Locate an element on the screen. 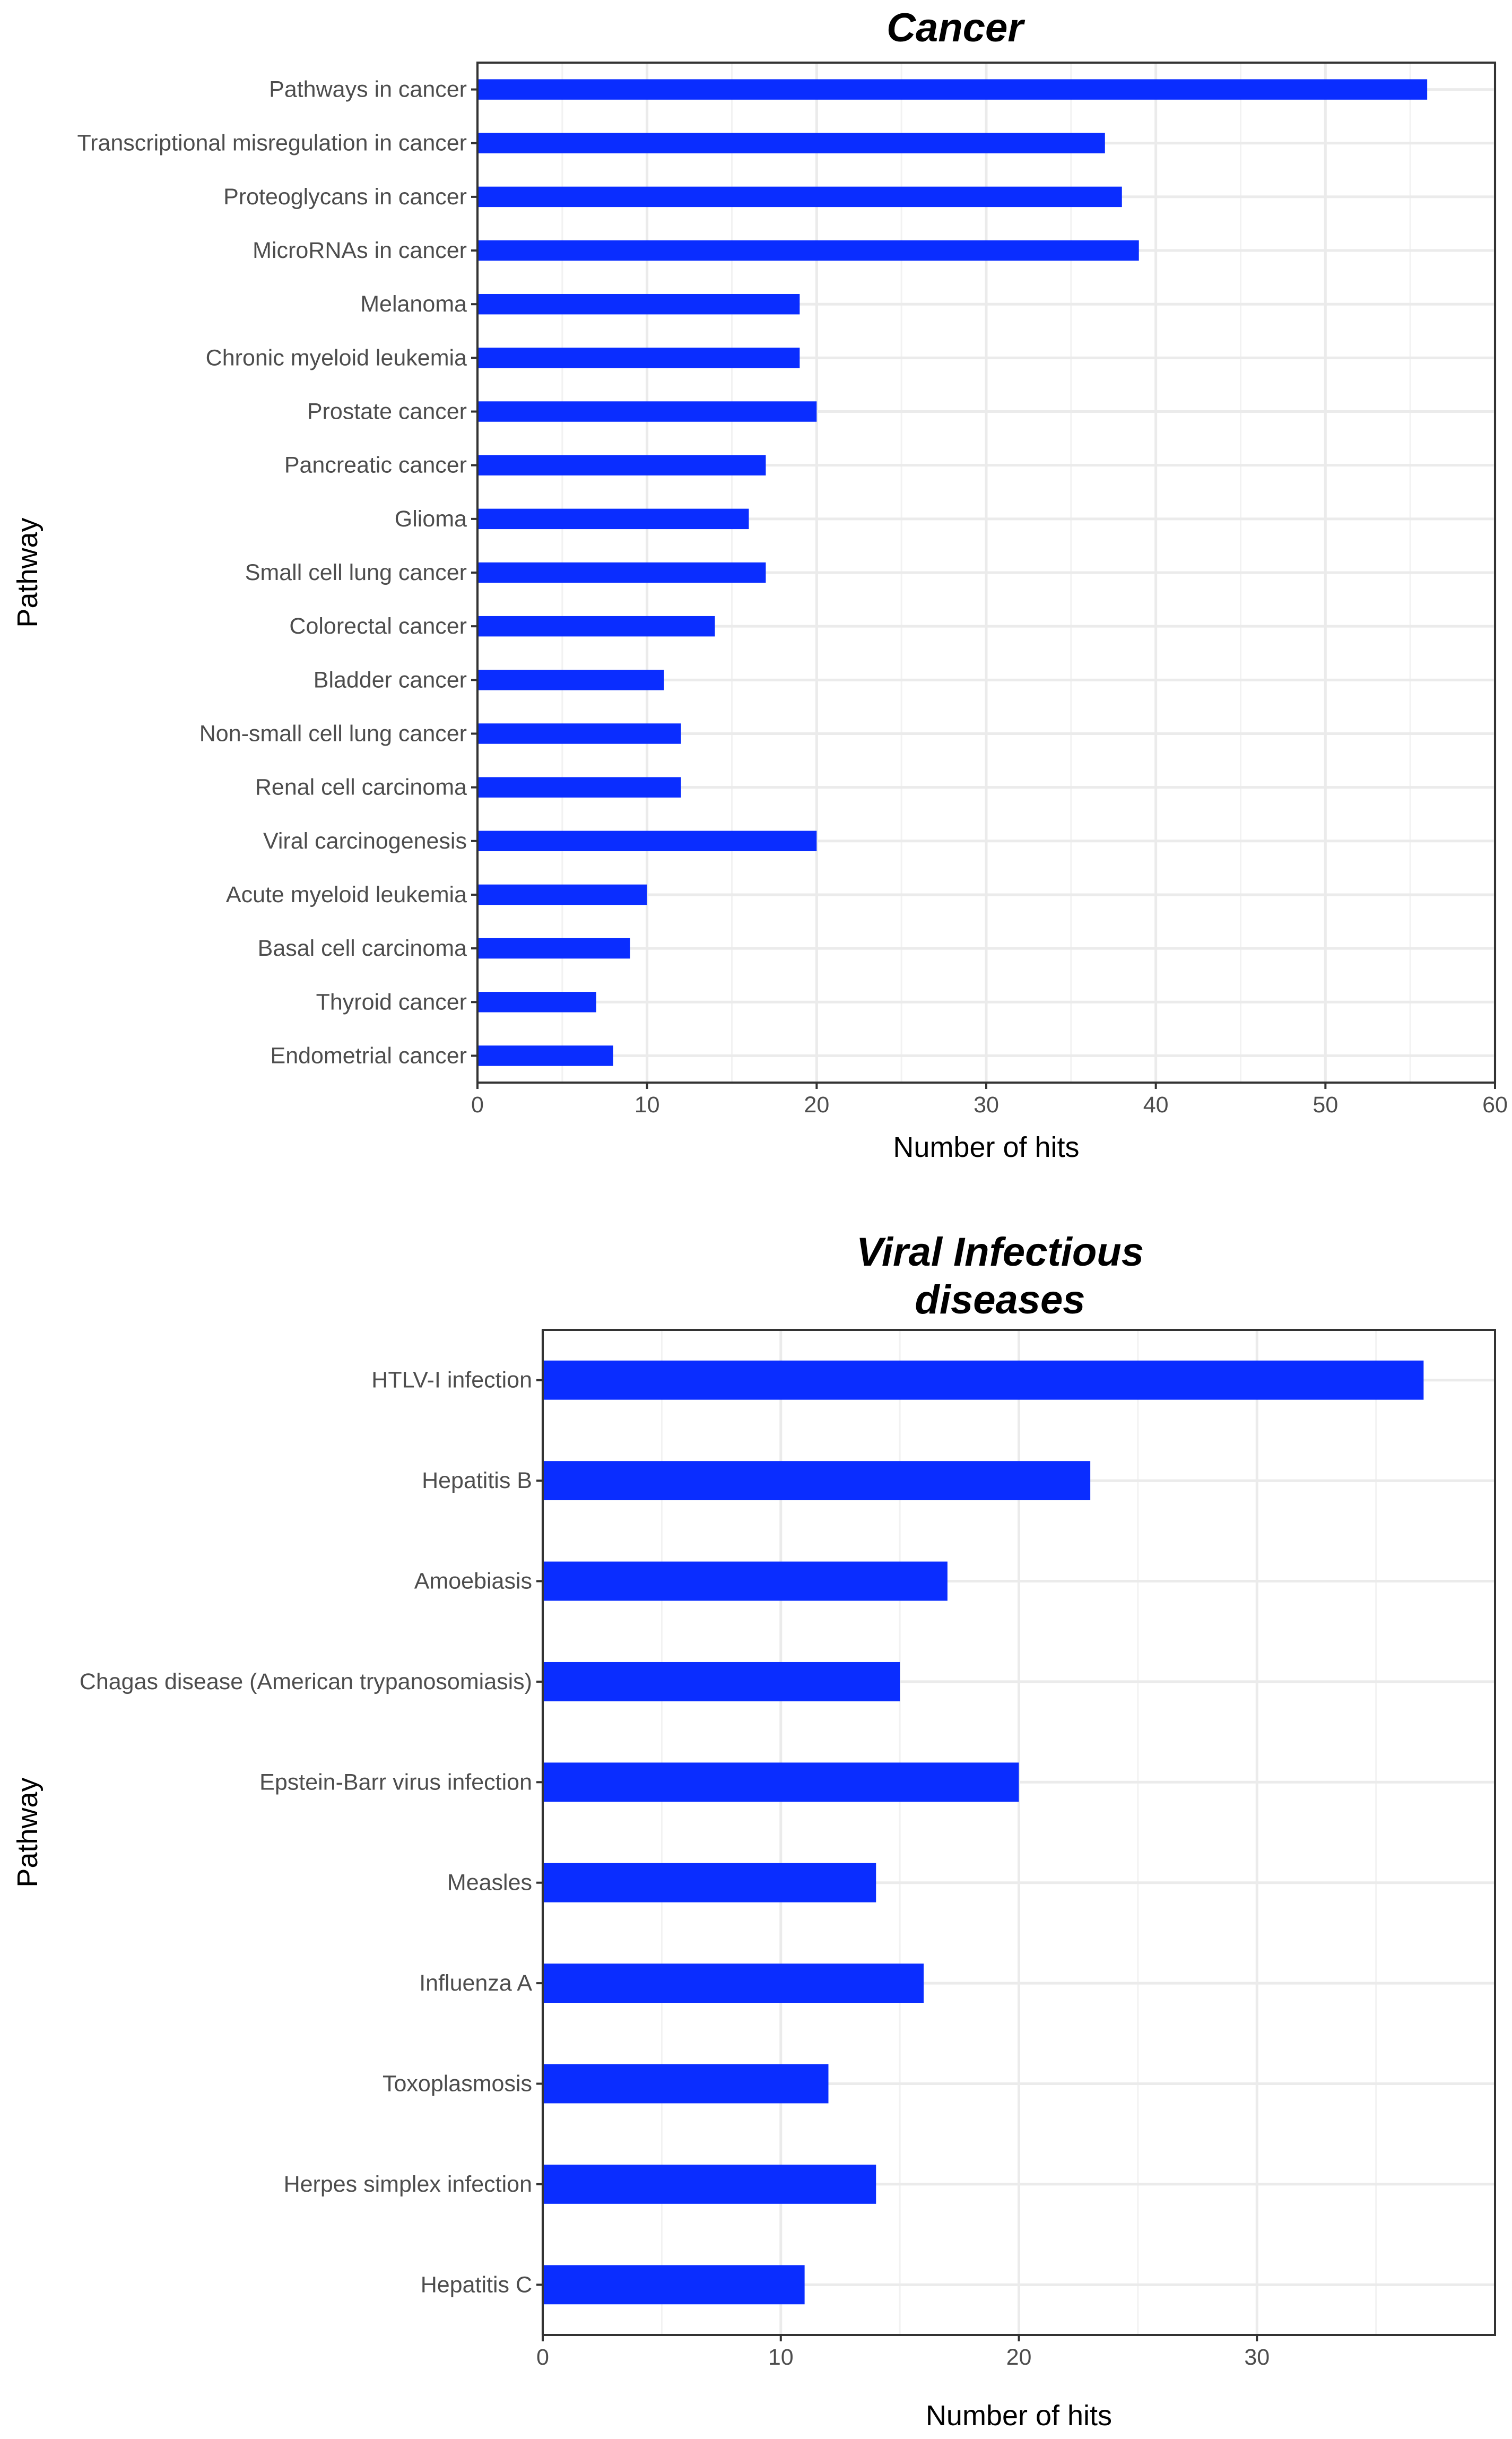  viral-bar-hepatitis-c is located at coordinates (674, 2285).